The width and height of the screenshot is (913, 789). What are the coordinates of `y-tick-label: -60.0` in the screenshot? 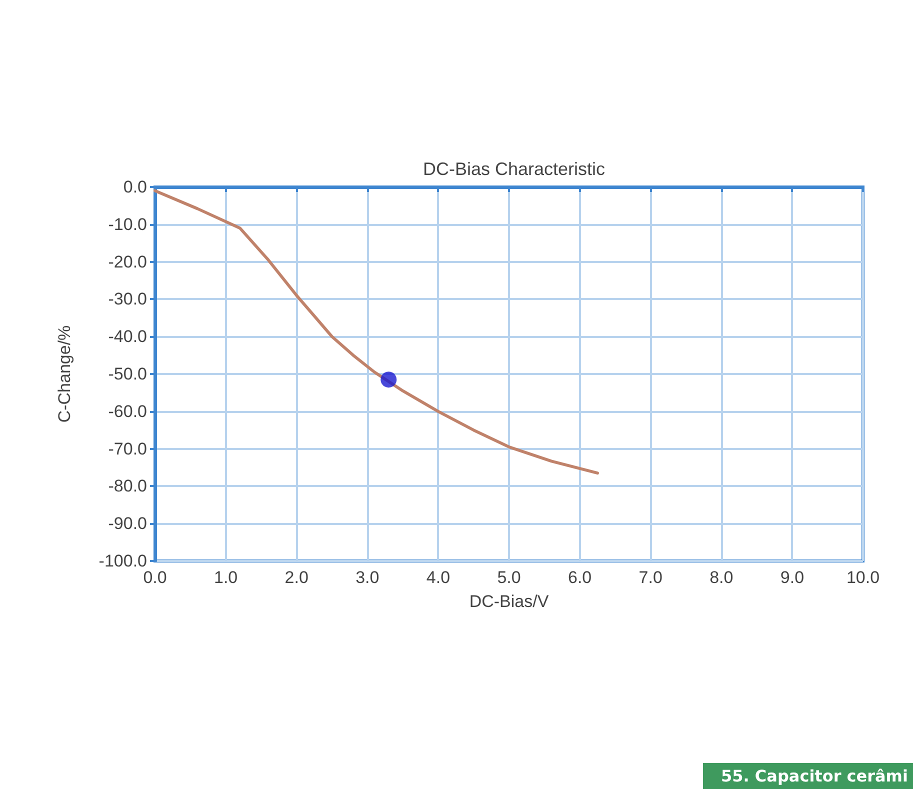 It's located at (127, 411).